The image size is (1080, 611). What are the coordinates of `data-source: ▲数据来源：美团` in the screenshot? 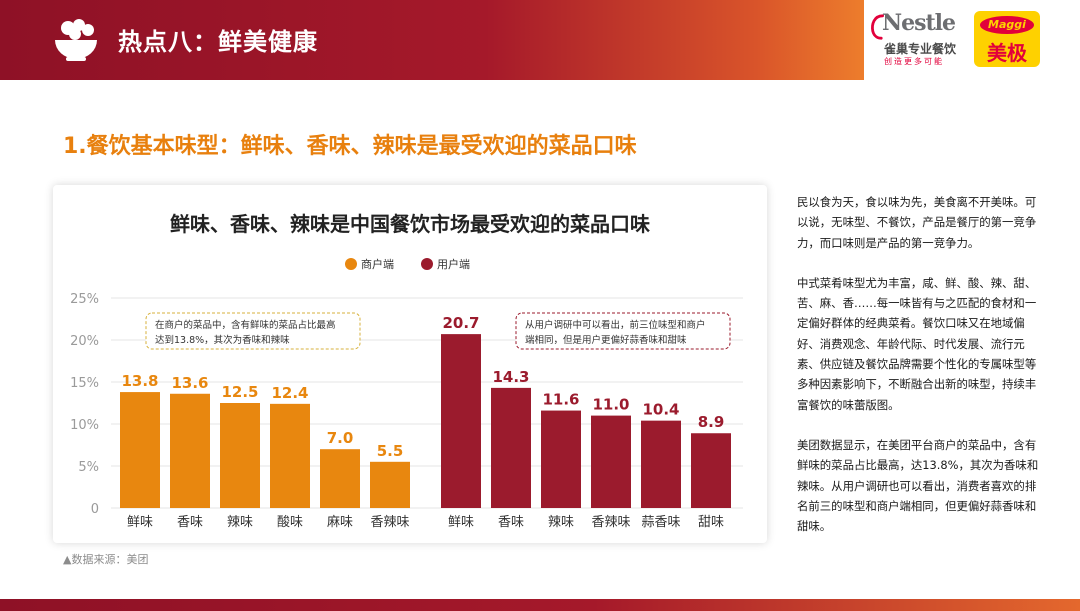 It's located at (106, 559).